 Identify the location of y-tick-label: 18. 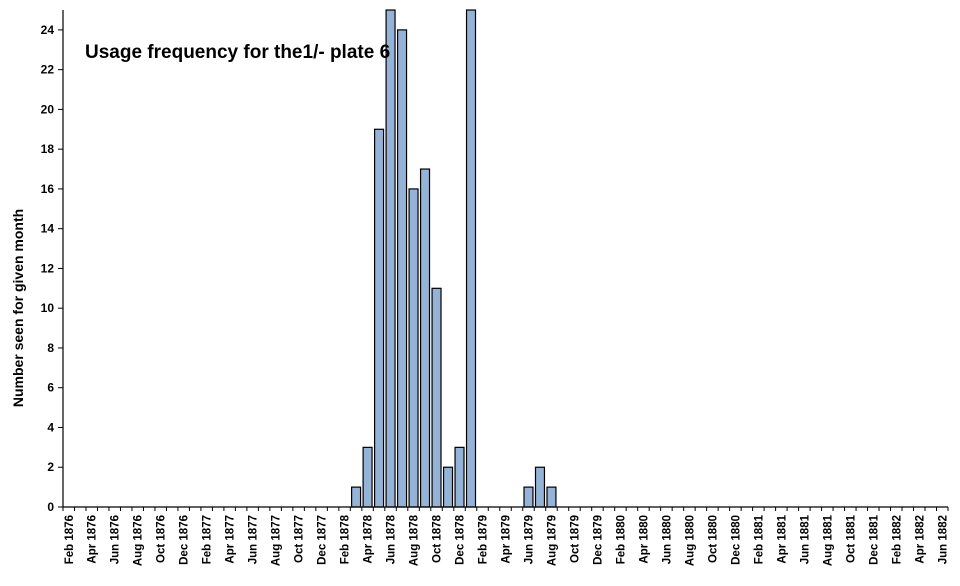
(48, 149).